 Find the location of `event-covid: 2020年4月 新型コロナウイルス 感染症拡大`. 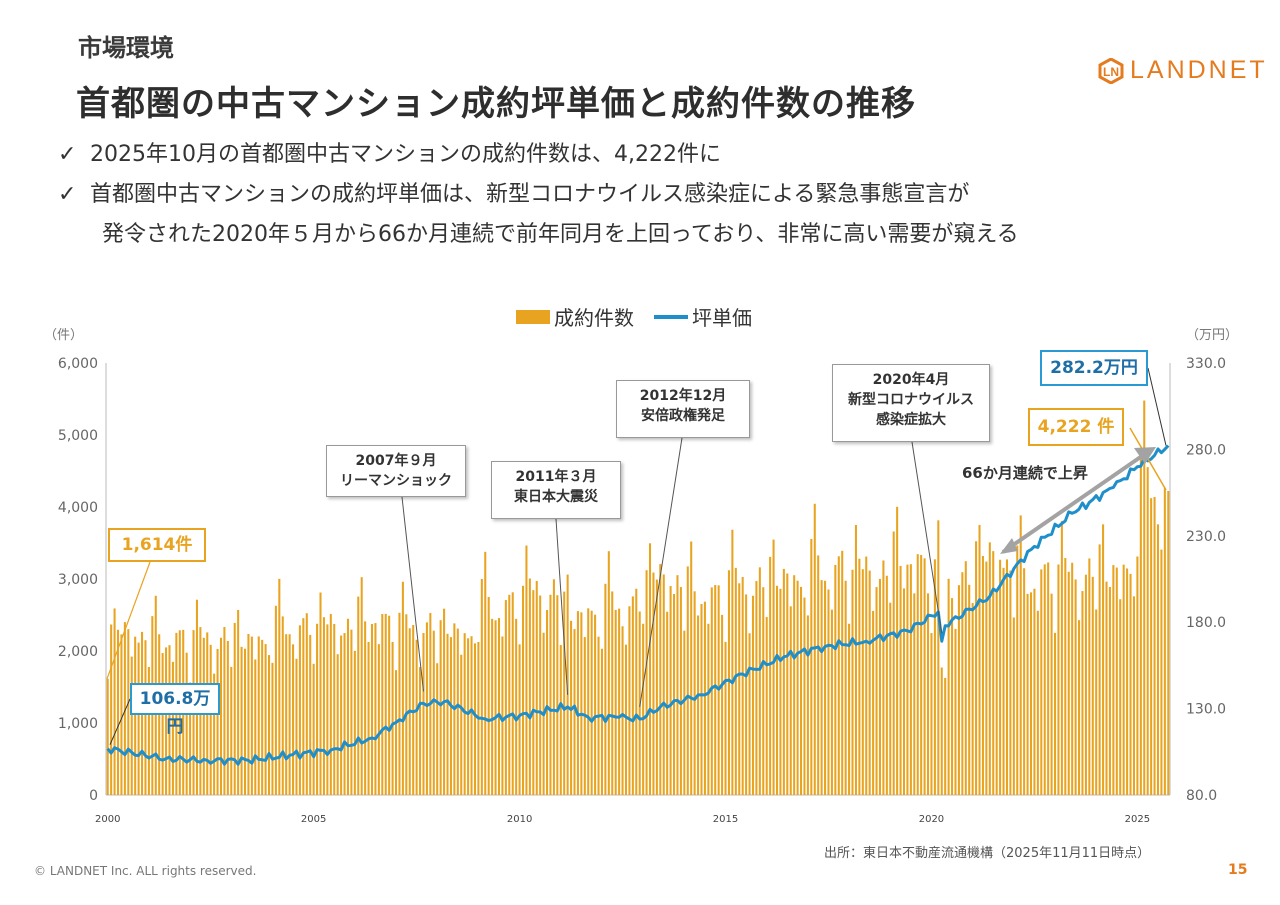

event-covid: 2020年4月 新型コロナウイルス 感染症拡大 is located at coordinates (911, 403).